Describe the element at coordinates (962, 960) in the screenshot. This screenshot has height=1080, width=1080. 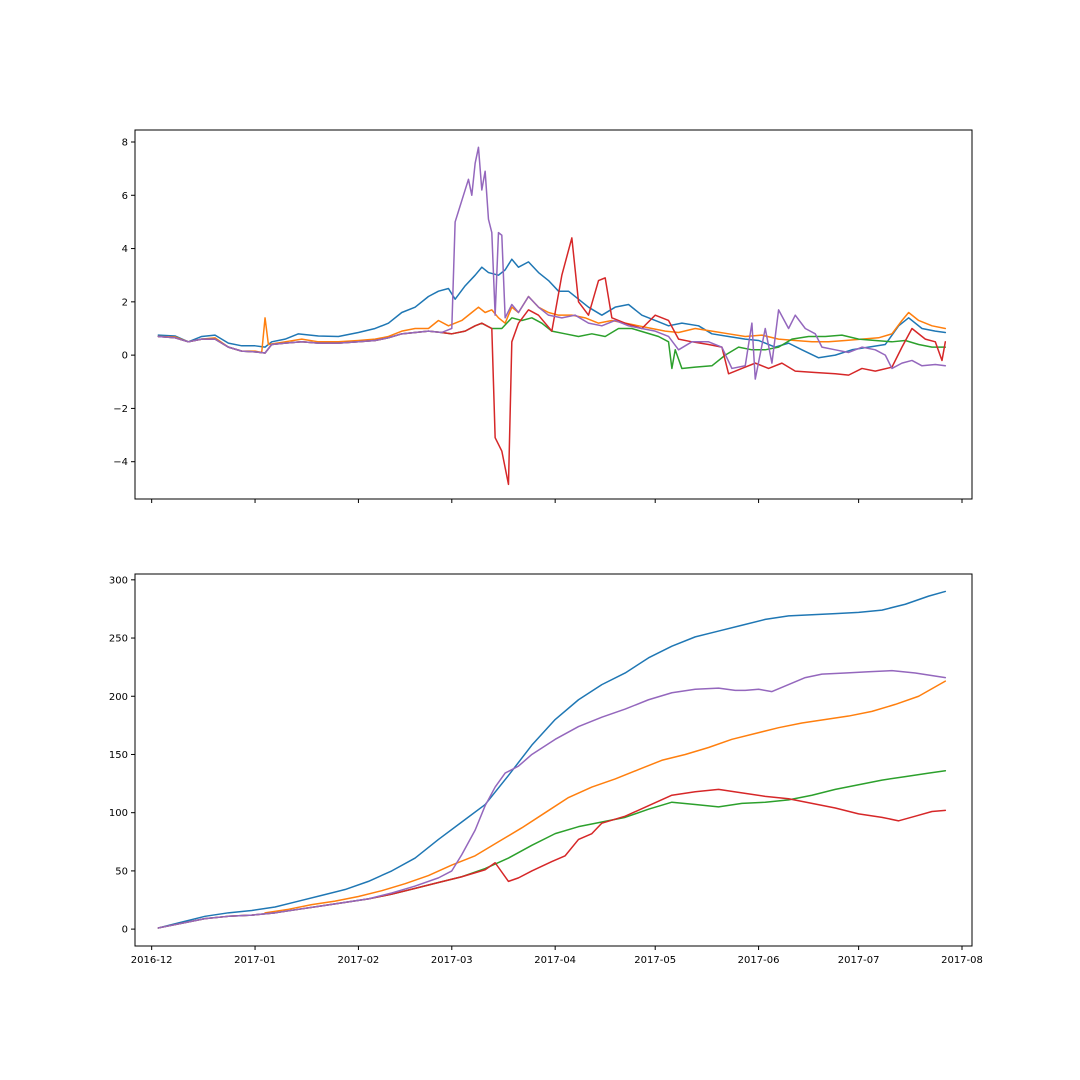
I see `bottom-x-tick-label: 2017-08` at that location.